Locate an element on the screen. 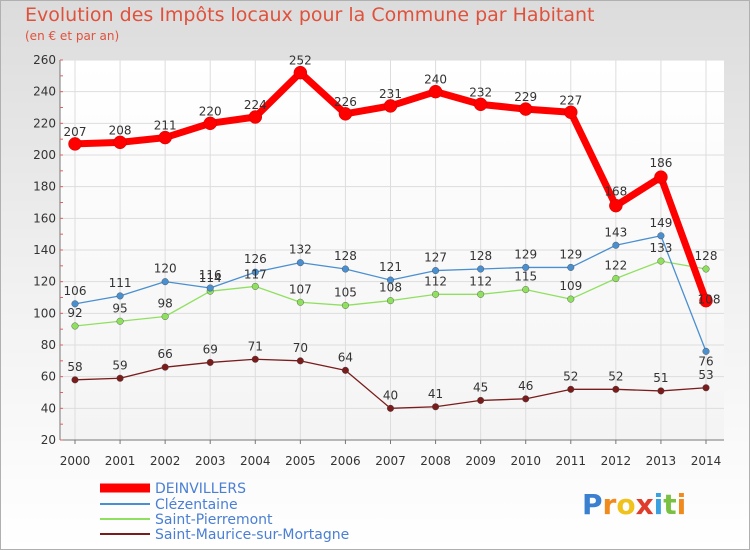 The image size is (750, 550). data-label: 58 is located at coordinates (74, 367).